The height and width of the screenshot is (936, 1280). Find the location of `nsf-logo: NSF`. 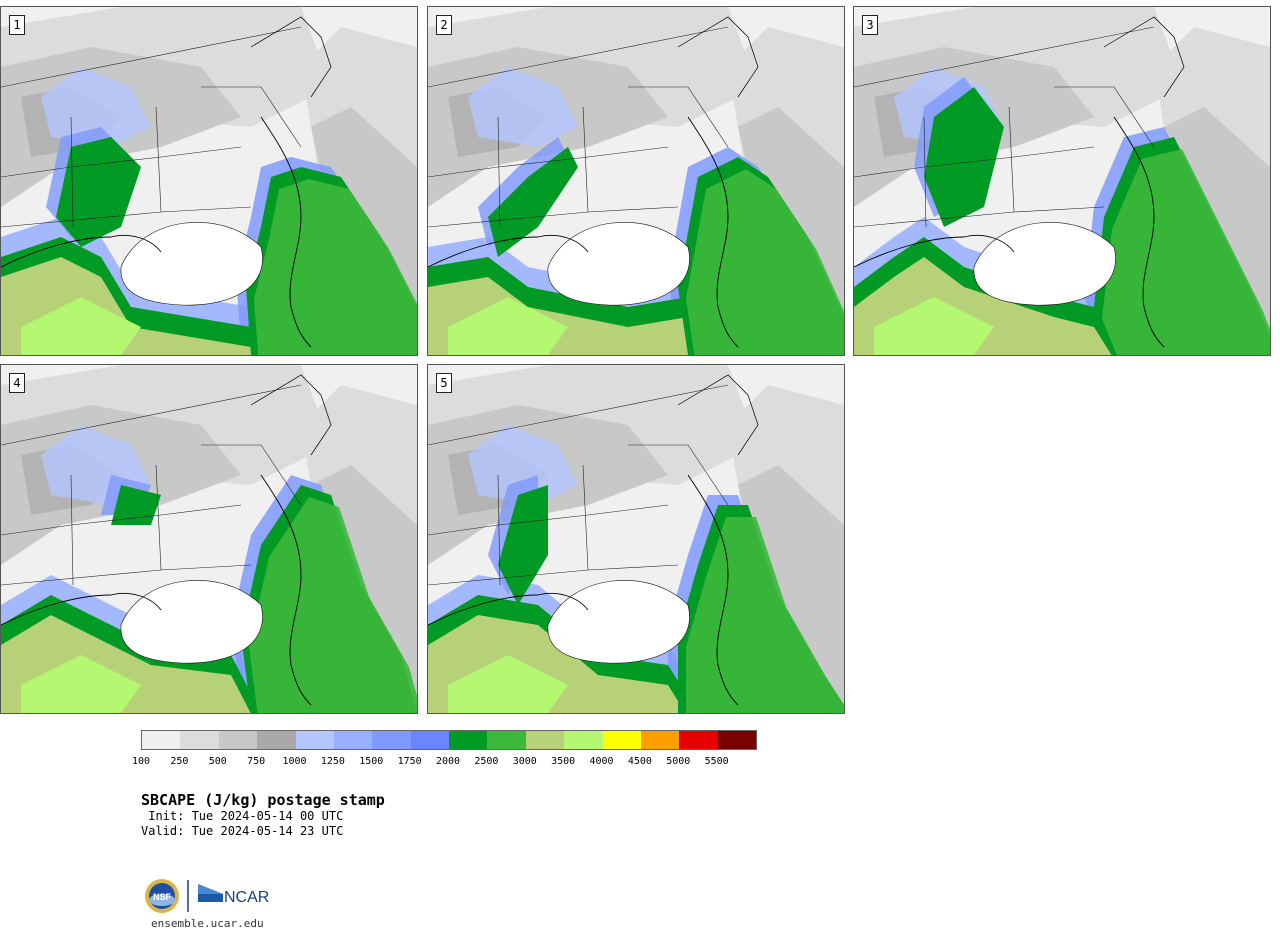

nsf-logo: NSF is located at coordinates (162, 896).